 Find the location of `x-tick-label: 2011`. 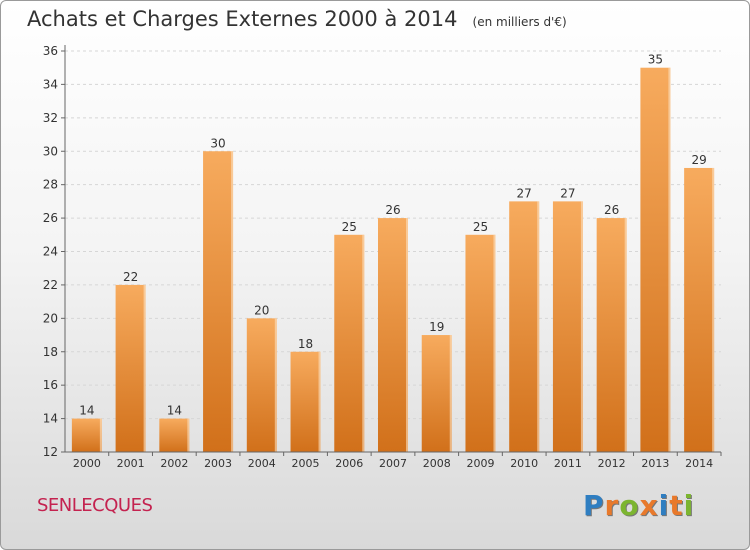

x-tick-label: 2011 is located at coordinates (568, 463).